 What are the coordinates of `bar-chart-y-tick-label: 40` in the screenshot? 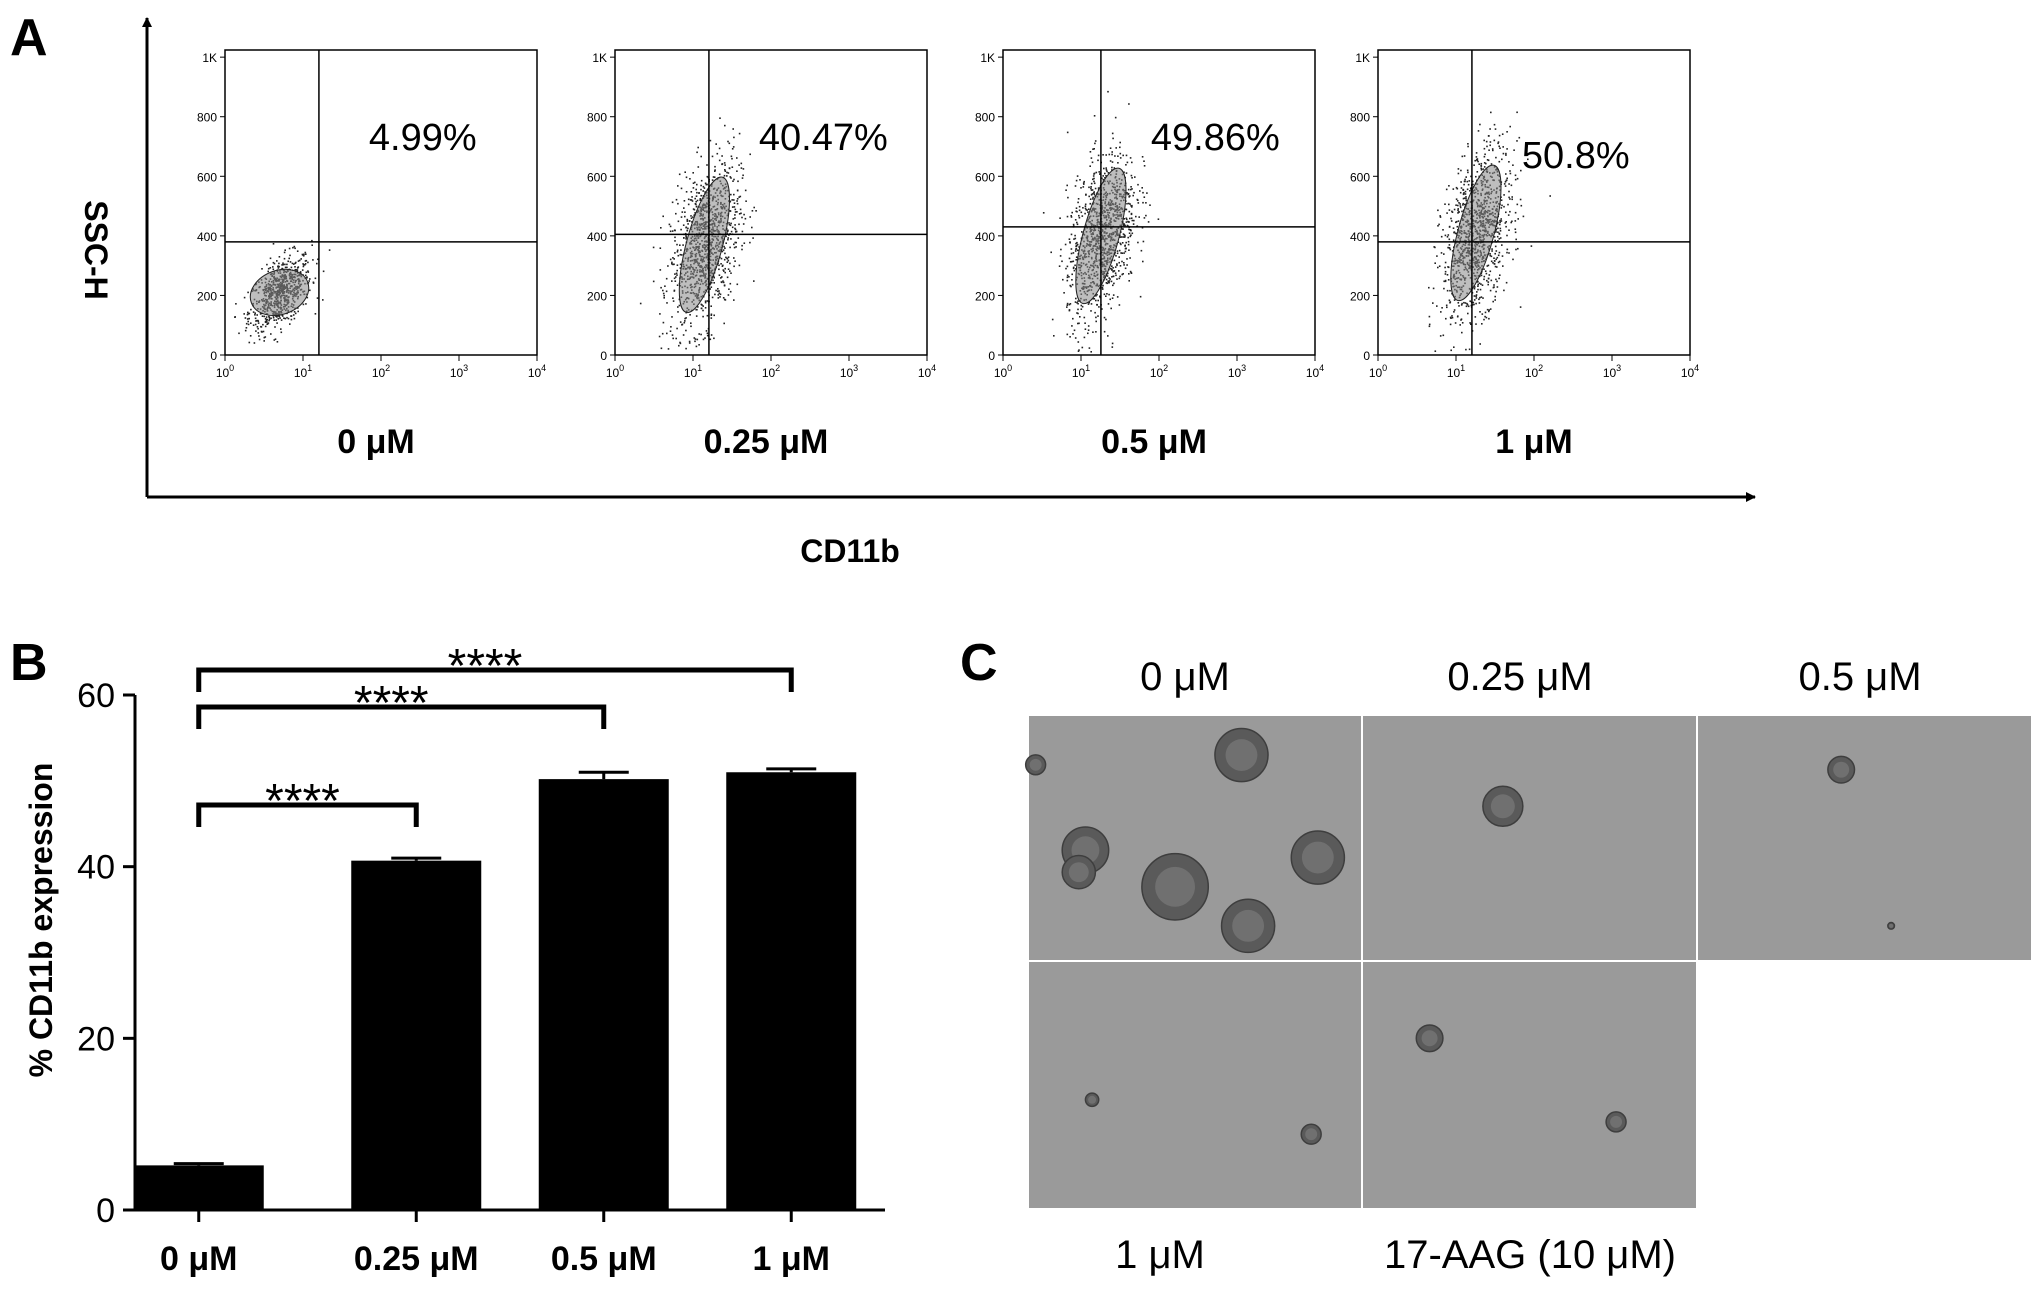 It's located at (96, 868).